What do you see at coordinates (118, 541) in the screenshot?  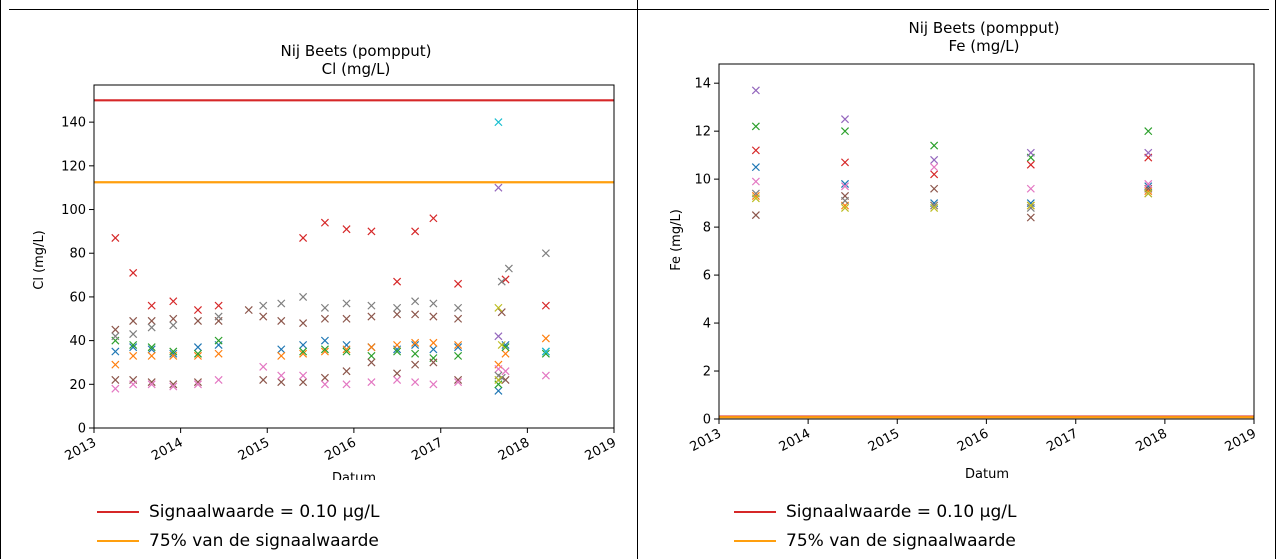 I see `legend-swatch-orange` at bounding box center [118, 541].